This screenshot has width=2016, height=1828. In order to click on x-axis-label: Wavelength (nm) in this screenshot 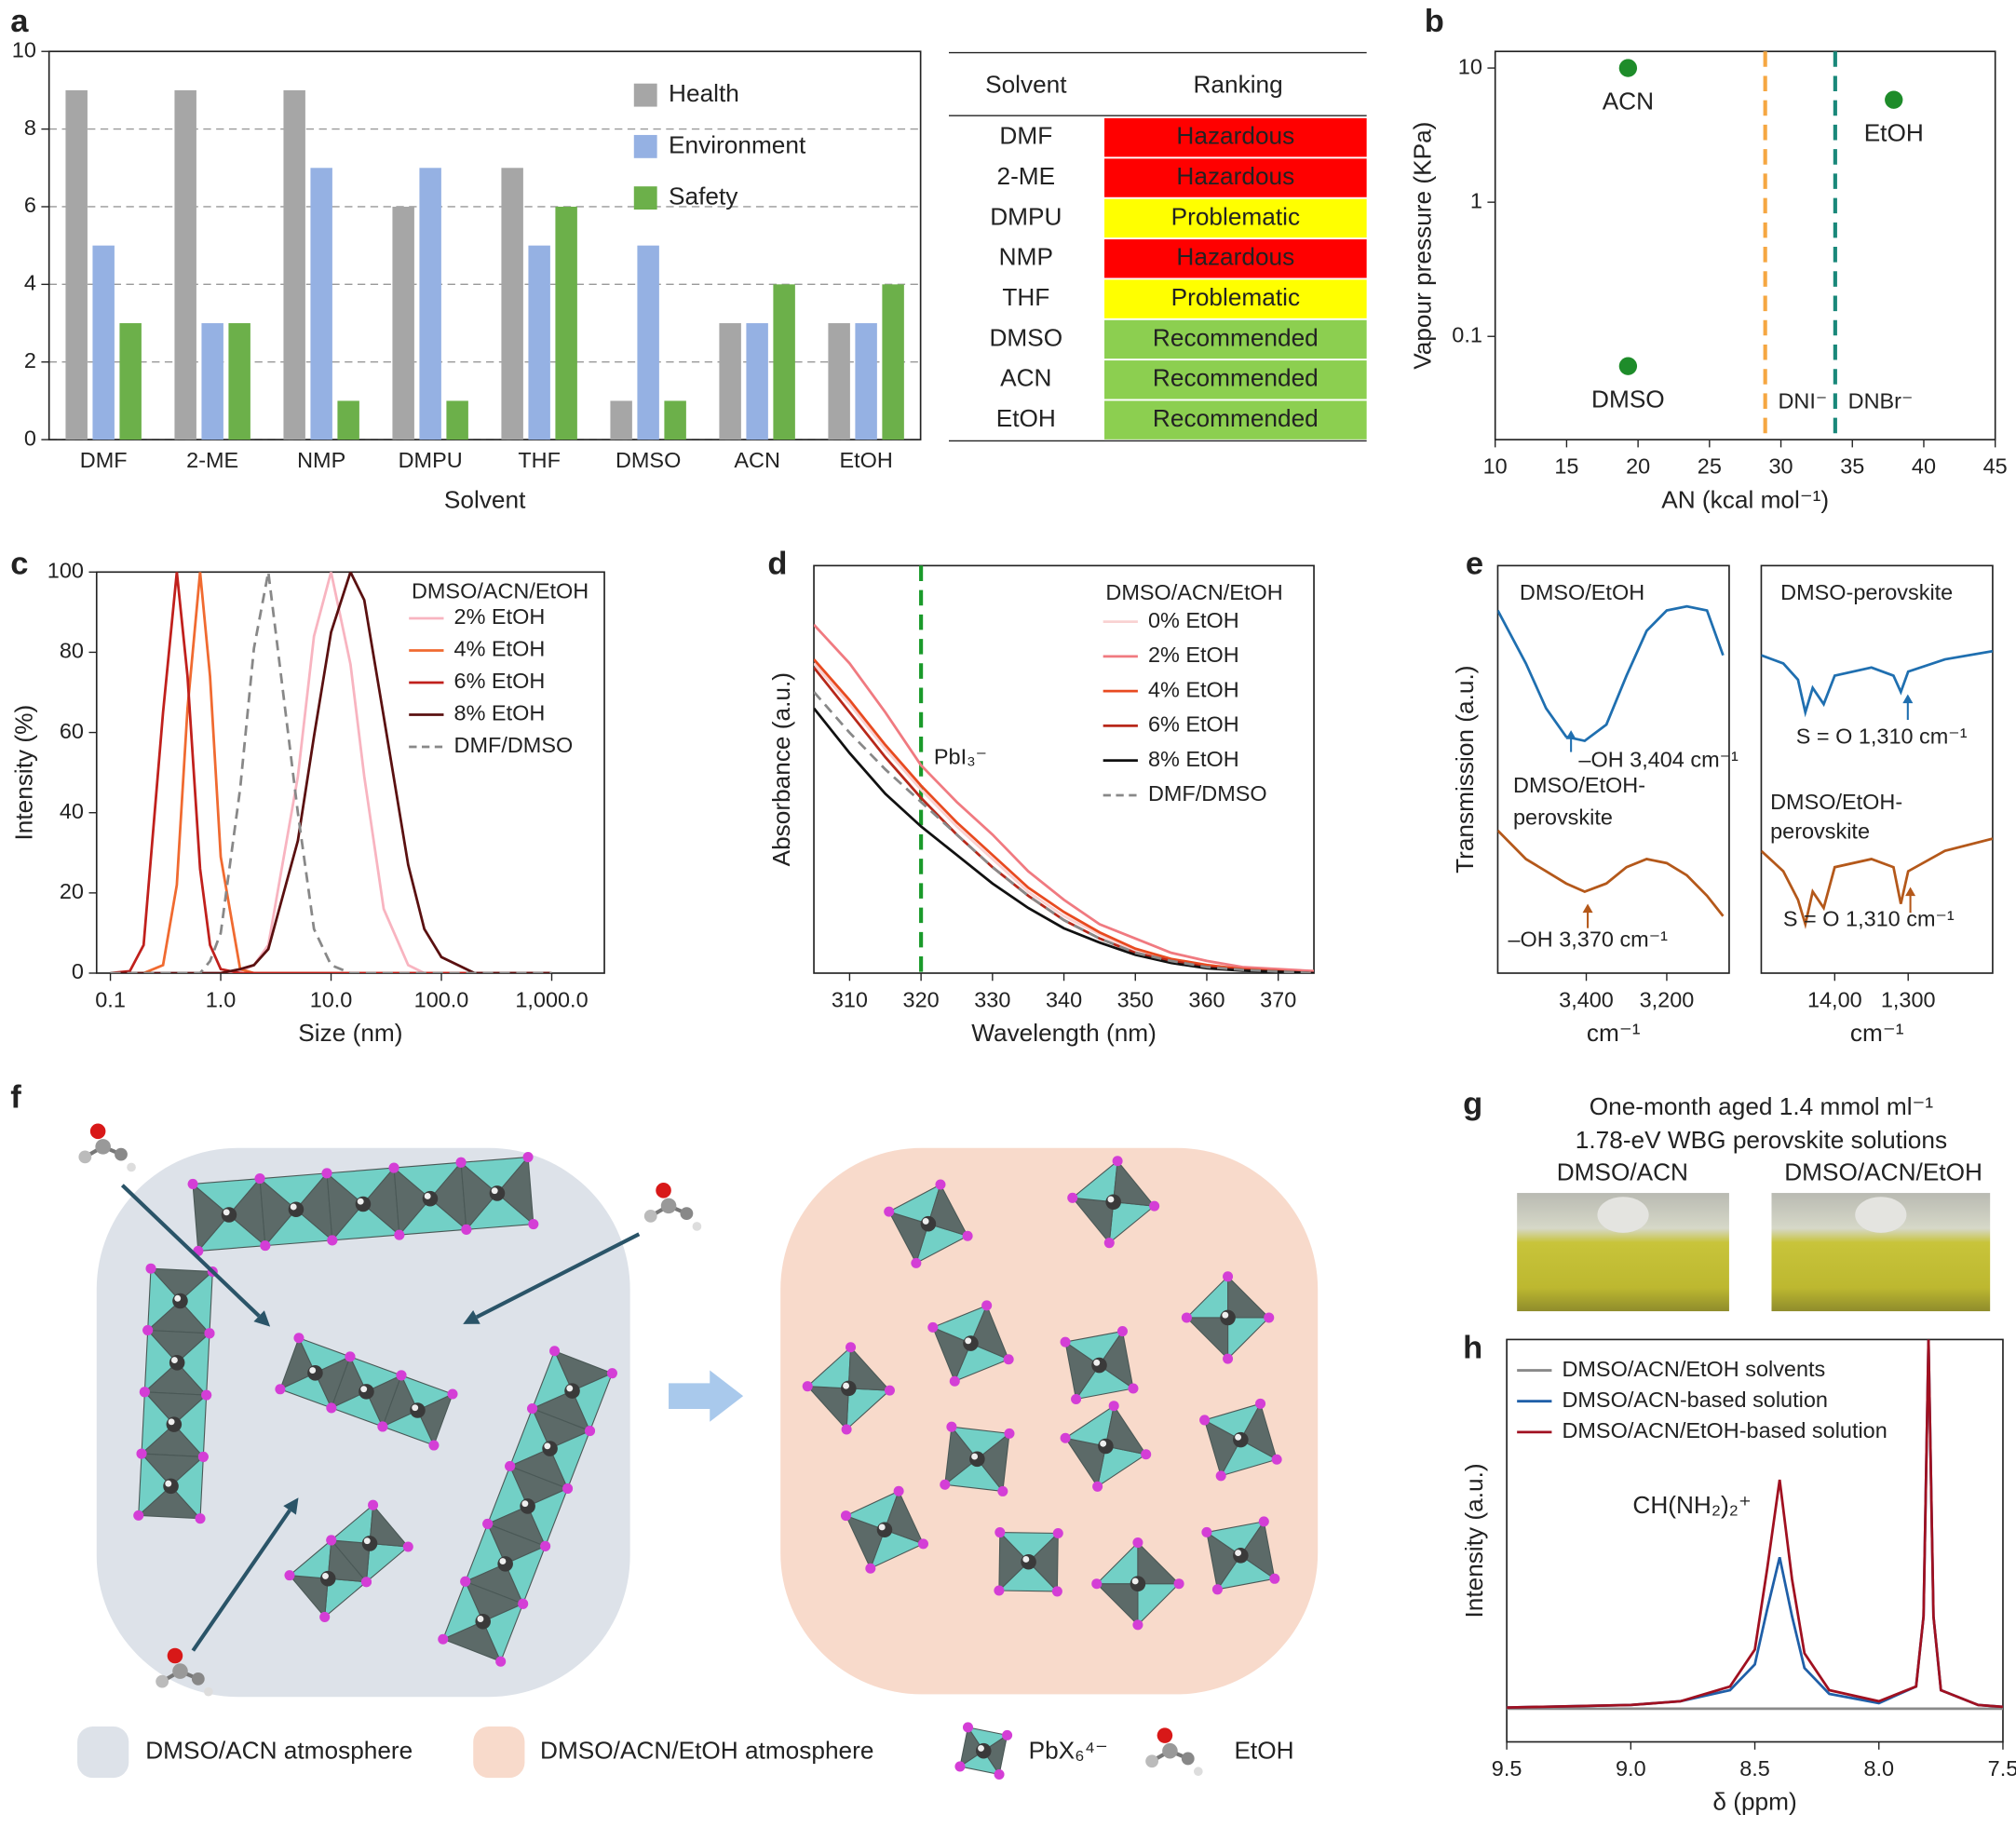, I will do `click(1064, 1033)`.